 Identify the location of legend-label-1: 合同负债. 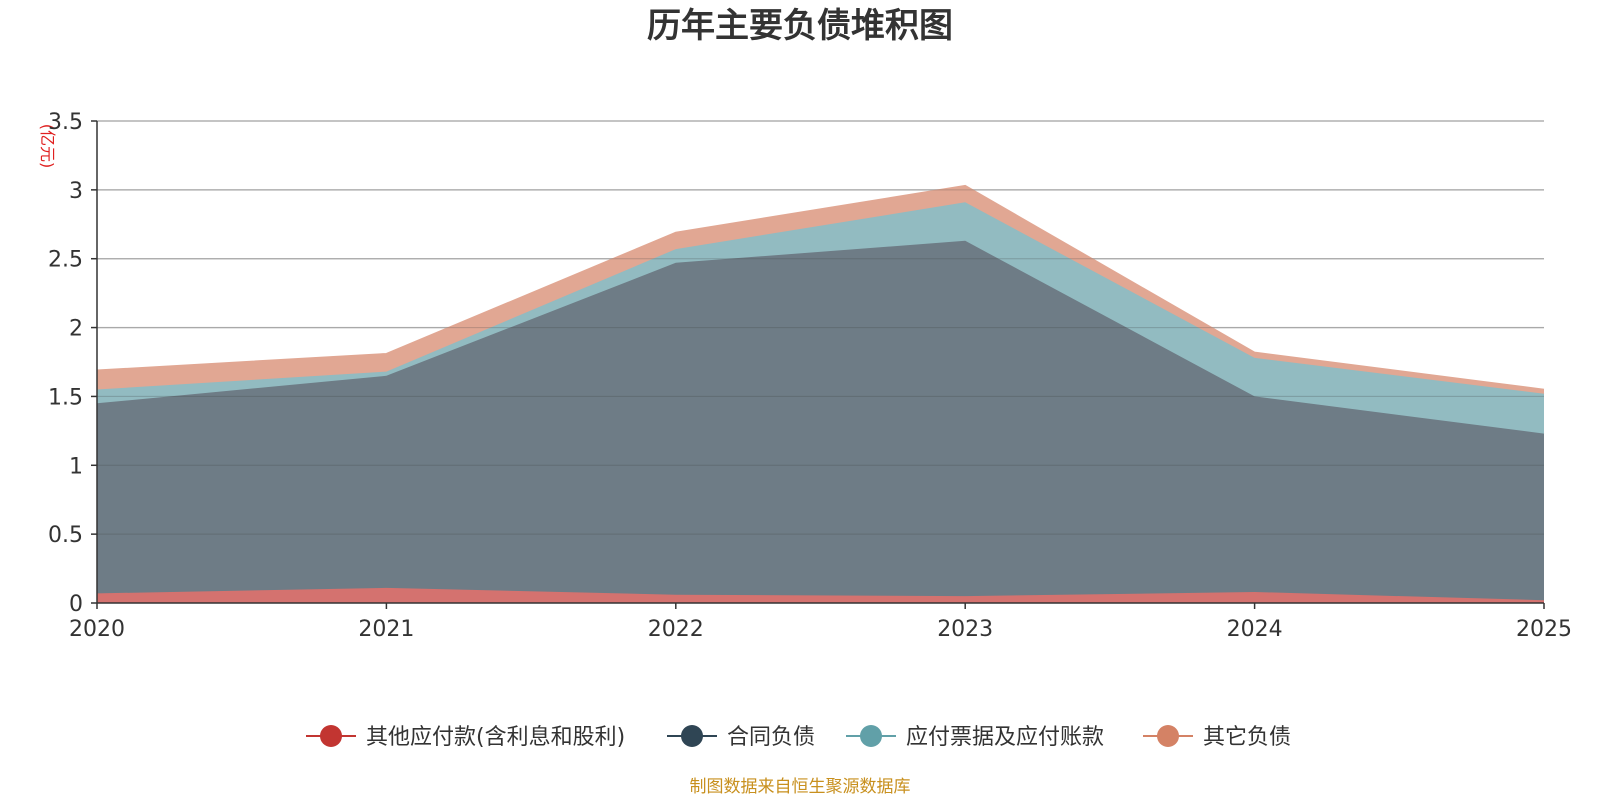
(771, 737).